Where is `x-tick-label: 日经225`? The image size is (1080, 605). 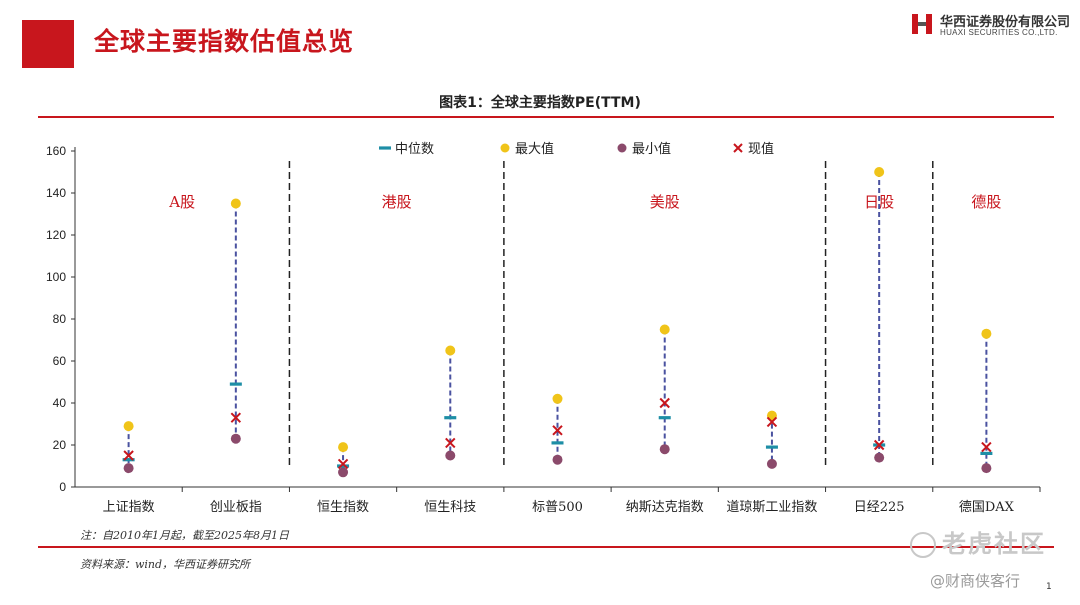 x-tick-label: 日经225 is located at coordinates (879, 507).